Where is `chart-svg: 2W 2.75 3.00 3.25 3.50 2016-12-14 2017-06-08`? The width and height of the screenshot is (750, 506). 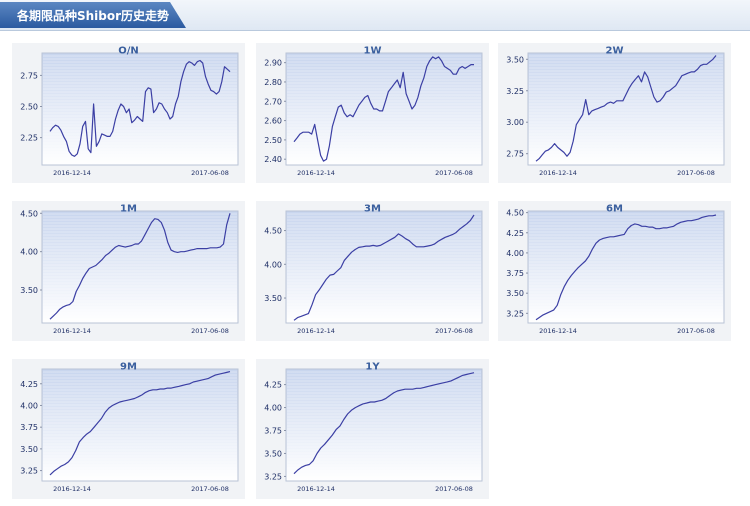
chart-svg: 2W 2.75 3.00 3.25 3.50 2016-12-14 2017-06-08 is located at coordinates (615, 111).